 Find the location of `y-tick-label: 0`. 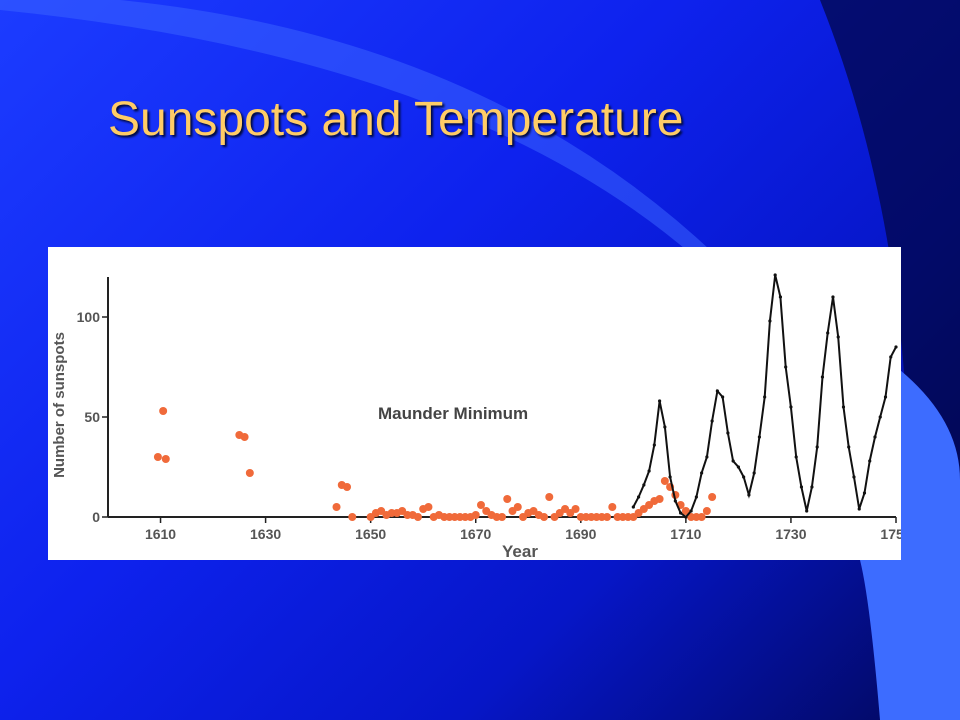

y-tick-label: 0 is located at coordinates (96, 517).